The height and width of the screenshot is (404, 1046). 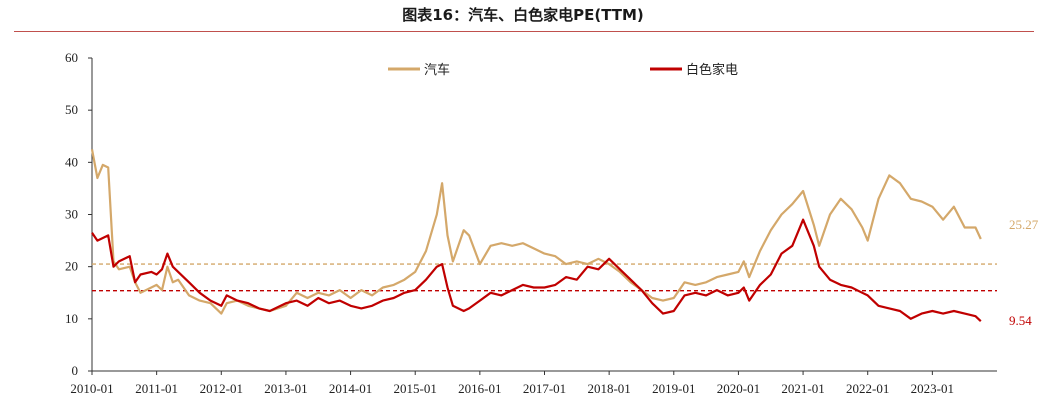 I want to click on x-tick-label: 2023-01, so click(x=932, y=388).